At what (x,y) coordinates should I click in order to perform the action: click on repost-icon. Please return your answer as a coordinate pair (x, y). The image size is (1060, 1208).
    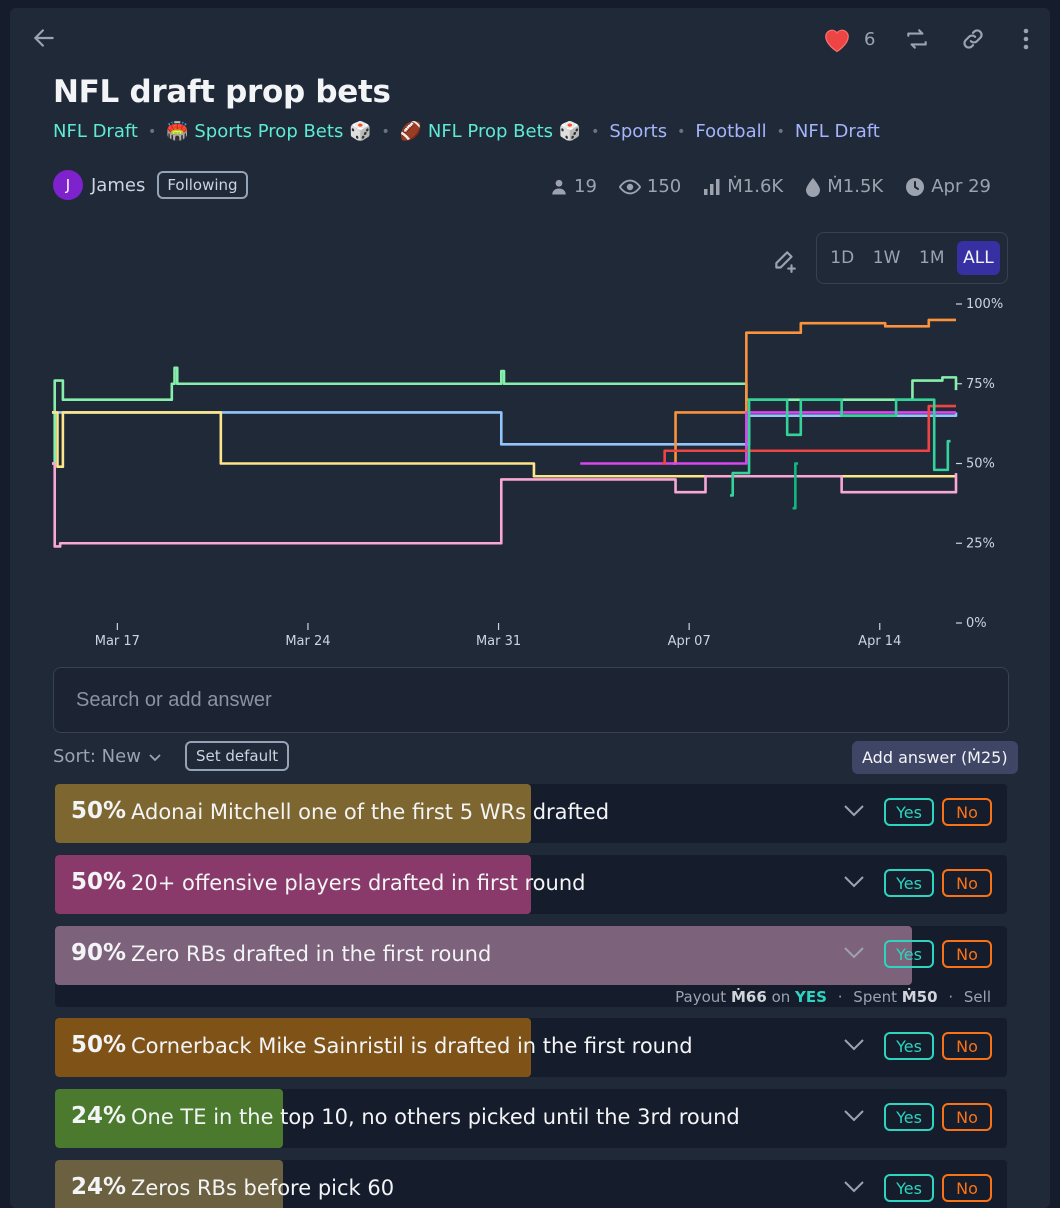
    Looking at the image, I should click on (917, 39).